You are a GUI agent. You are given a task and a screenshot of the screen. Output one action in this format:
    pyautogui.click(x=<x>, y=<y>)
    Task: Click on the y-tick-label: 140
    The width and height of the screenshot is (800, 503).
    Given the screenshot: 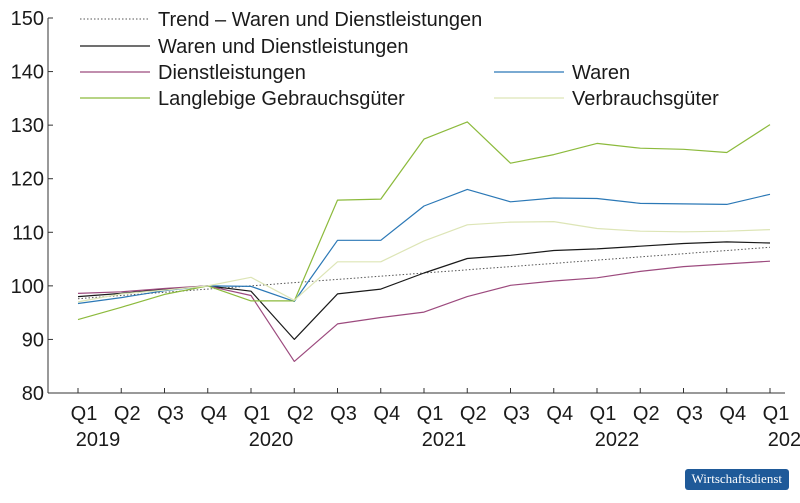 What is the action you would take?
    pyautogui.click(x=27, y=73)
    